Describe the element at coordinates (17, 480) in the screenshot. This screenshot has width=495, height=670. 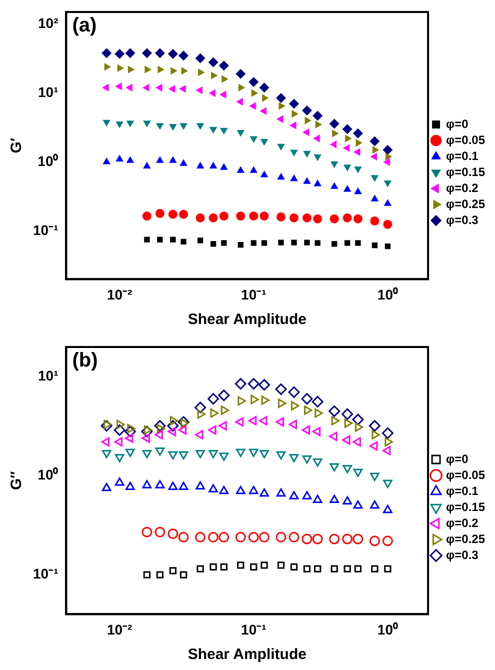
I see `y-axis-title: G″` at that location.